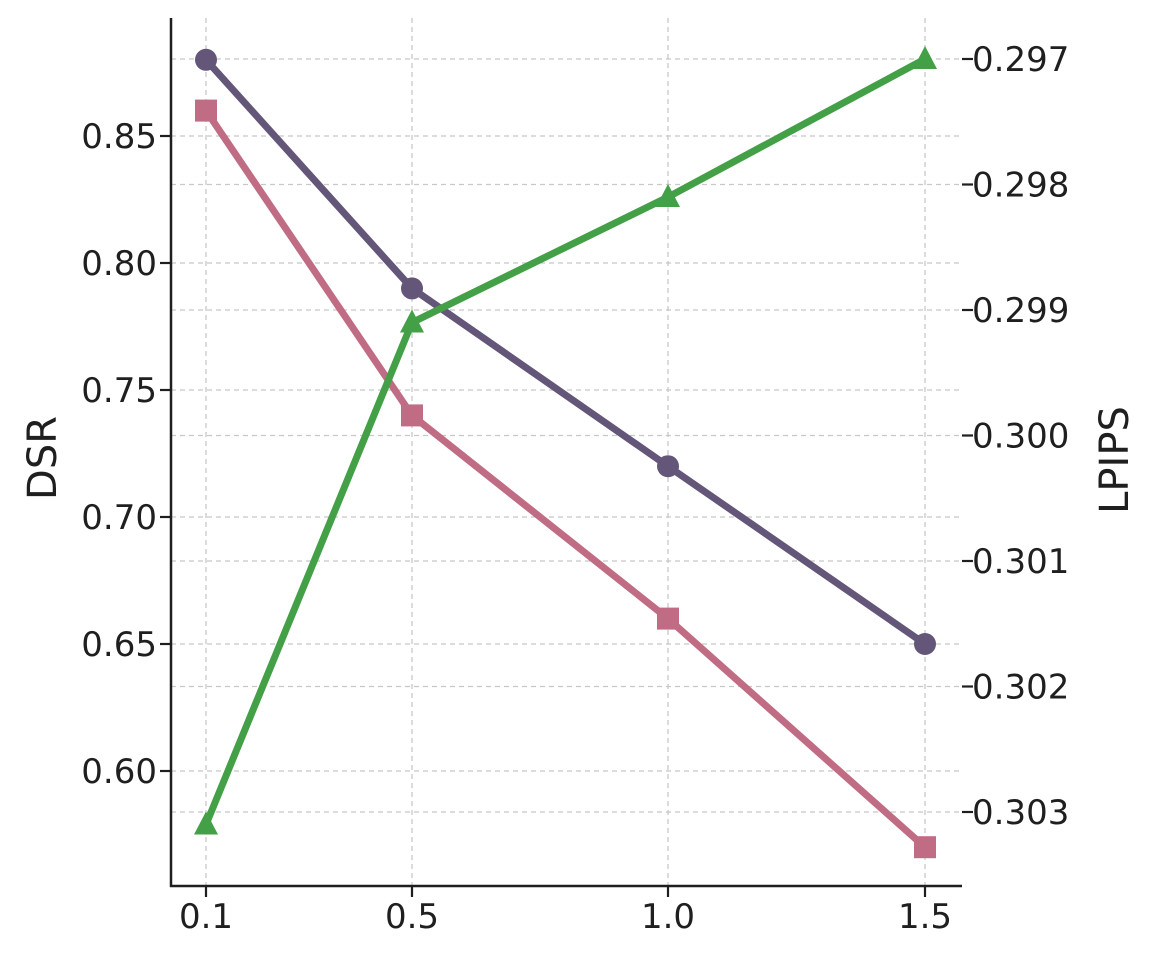  I want to click on y-left-tick-label: 0.70, so click(119, 518).